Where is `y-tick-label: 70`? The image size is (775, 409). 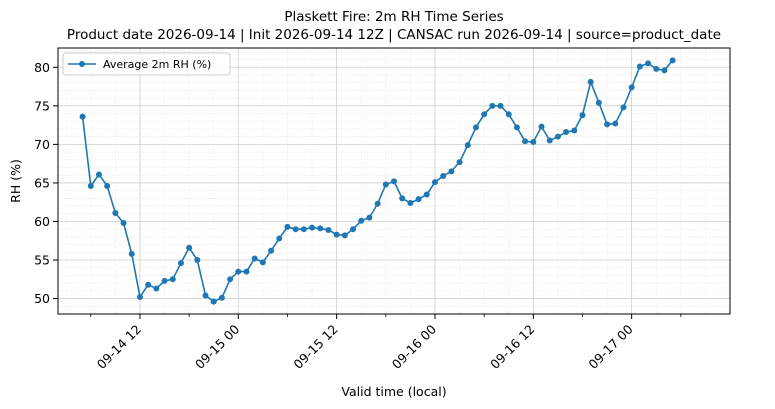
y-tick-label: 70 is located at coordinates (42, 144).